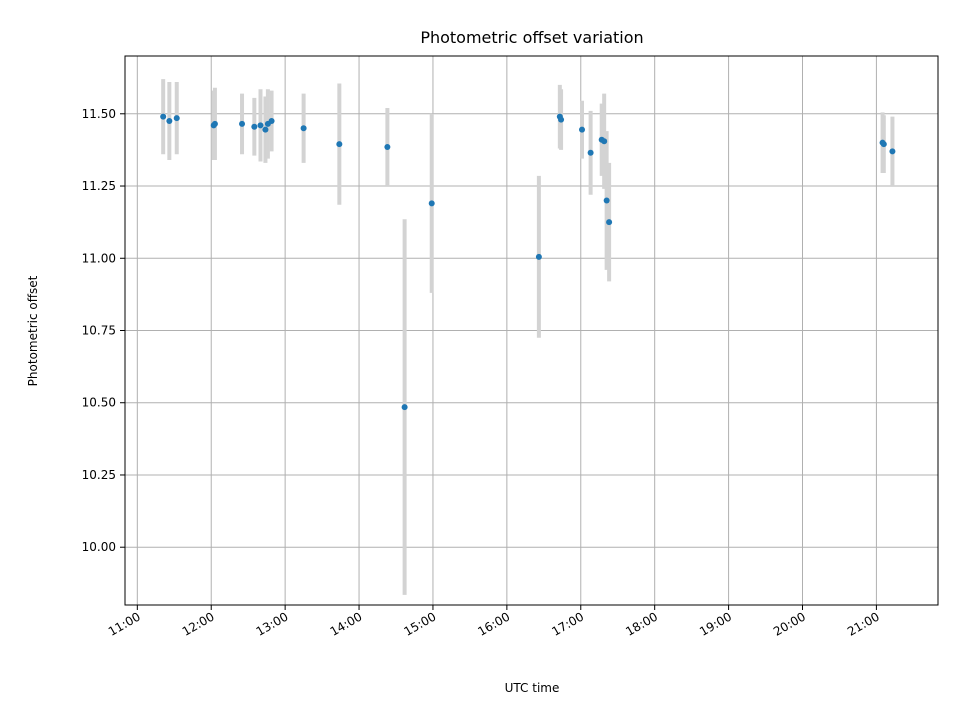  I want to click on x-tick-label: 13:00, so click(272, 623).